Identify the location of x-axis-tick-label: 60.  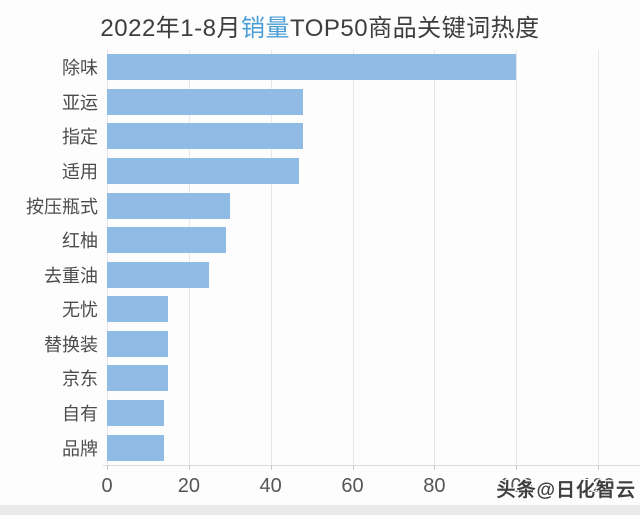
(352, 486).